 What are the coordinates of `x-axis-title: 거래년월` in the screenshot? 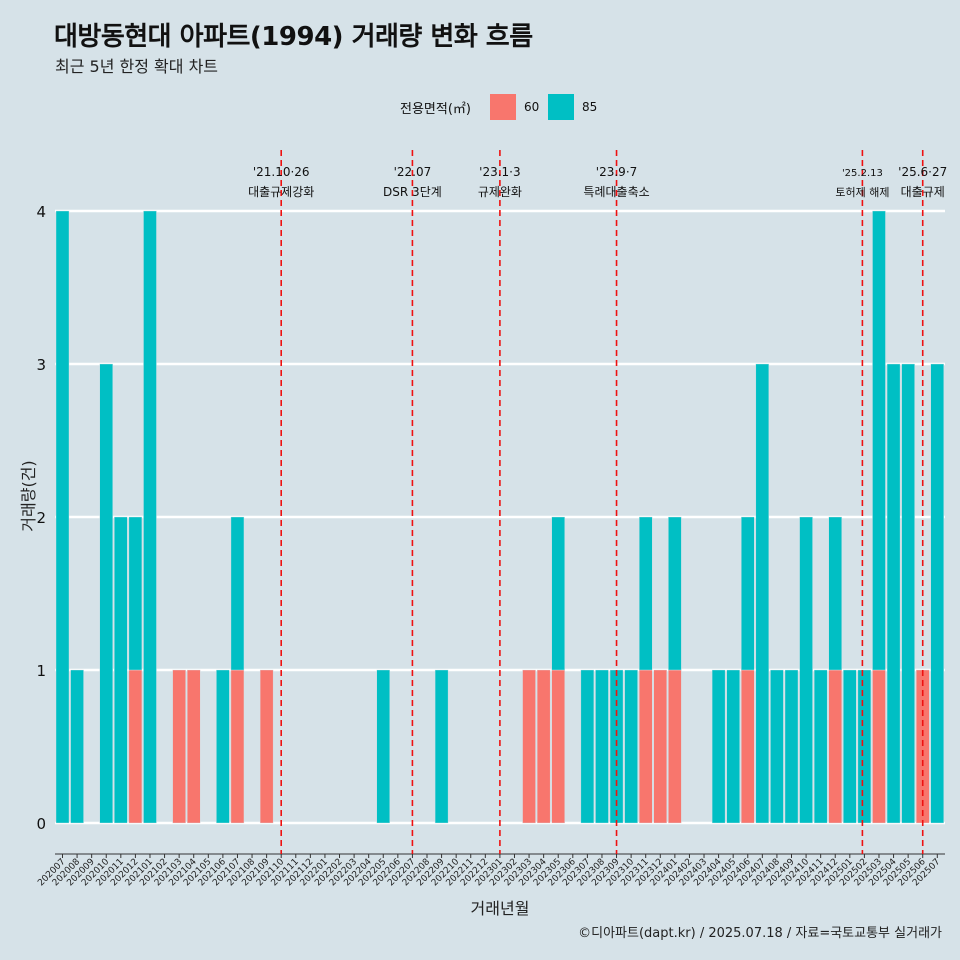 It's located at (500, 908).